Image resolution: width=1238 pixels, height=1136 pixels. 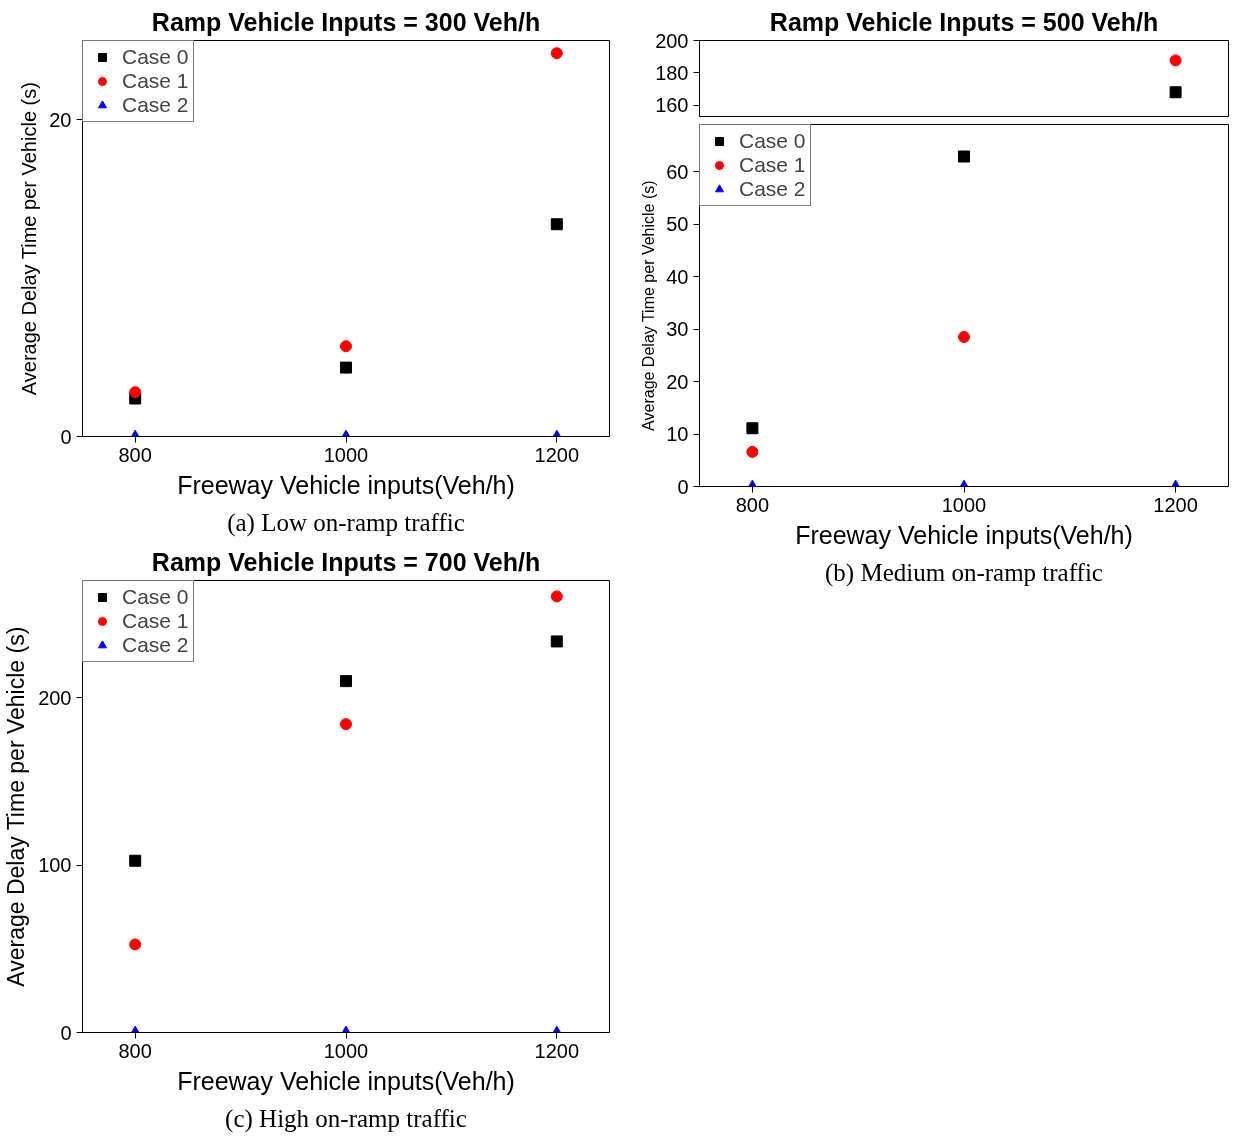 What do you see at coordinates (964, 572) in the screenshot?
I see `text: (b) Medium on-ramp traffic` at bounding box center [964, 572].